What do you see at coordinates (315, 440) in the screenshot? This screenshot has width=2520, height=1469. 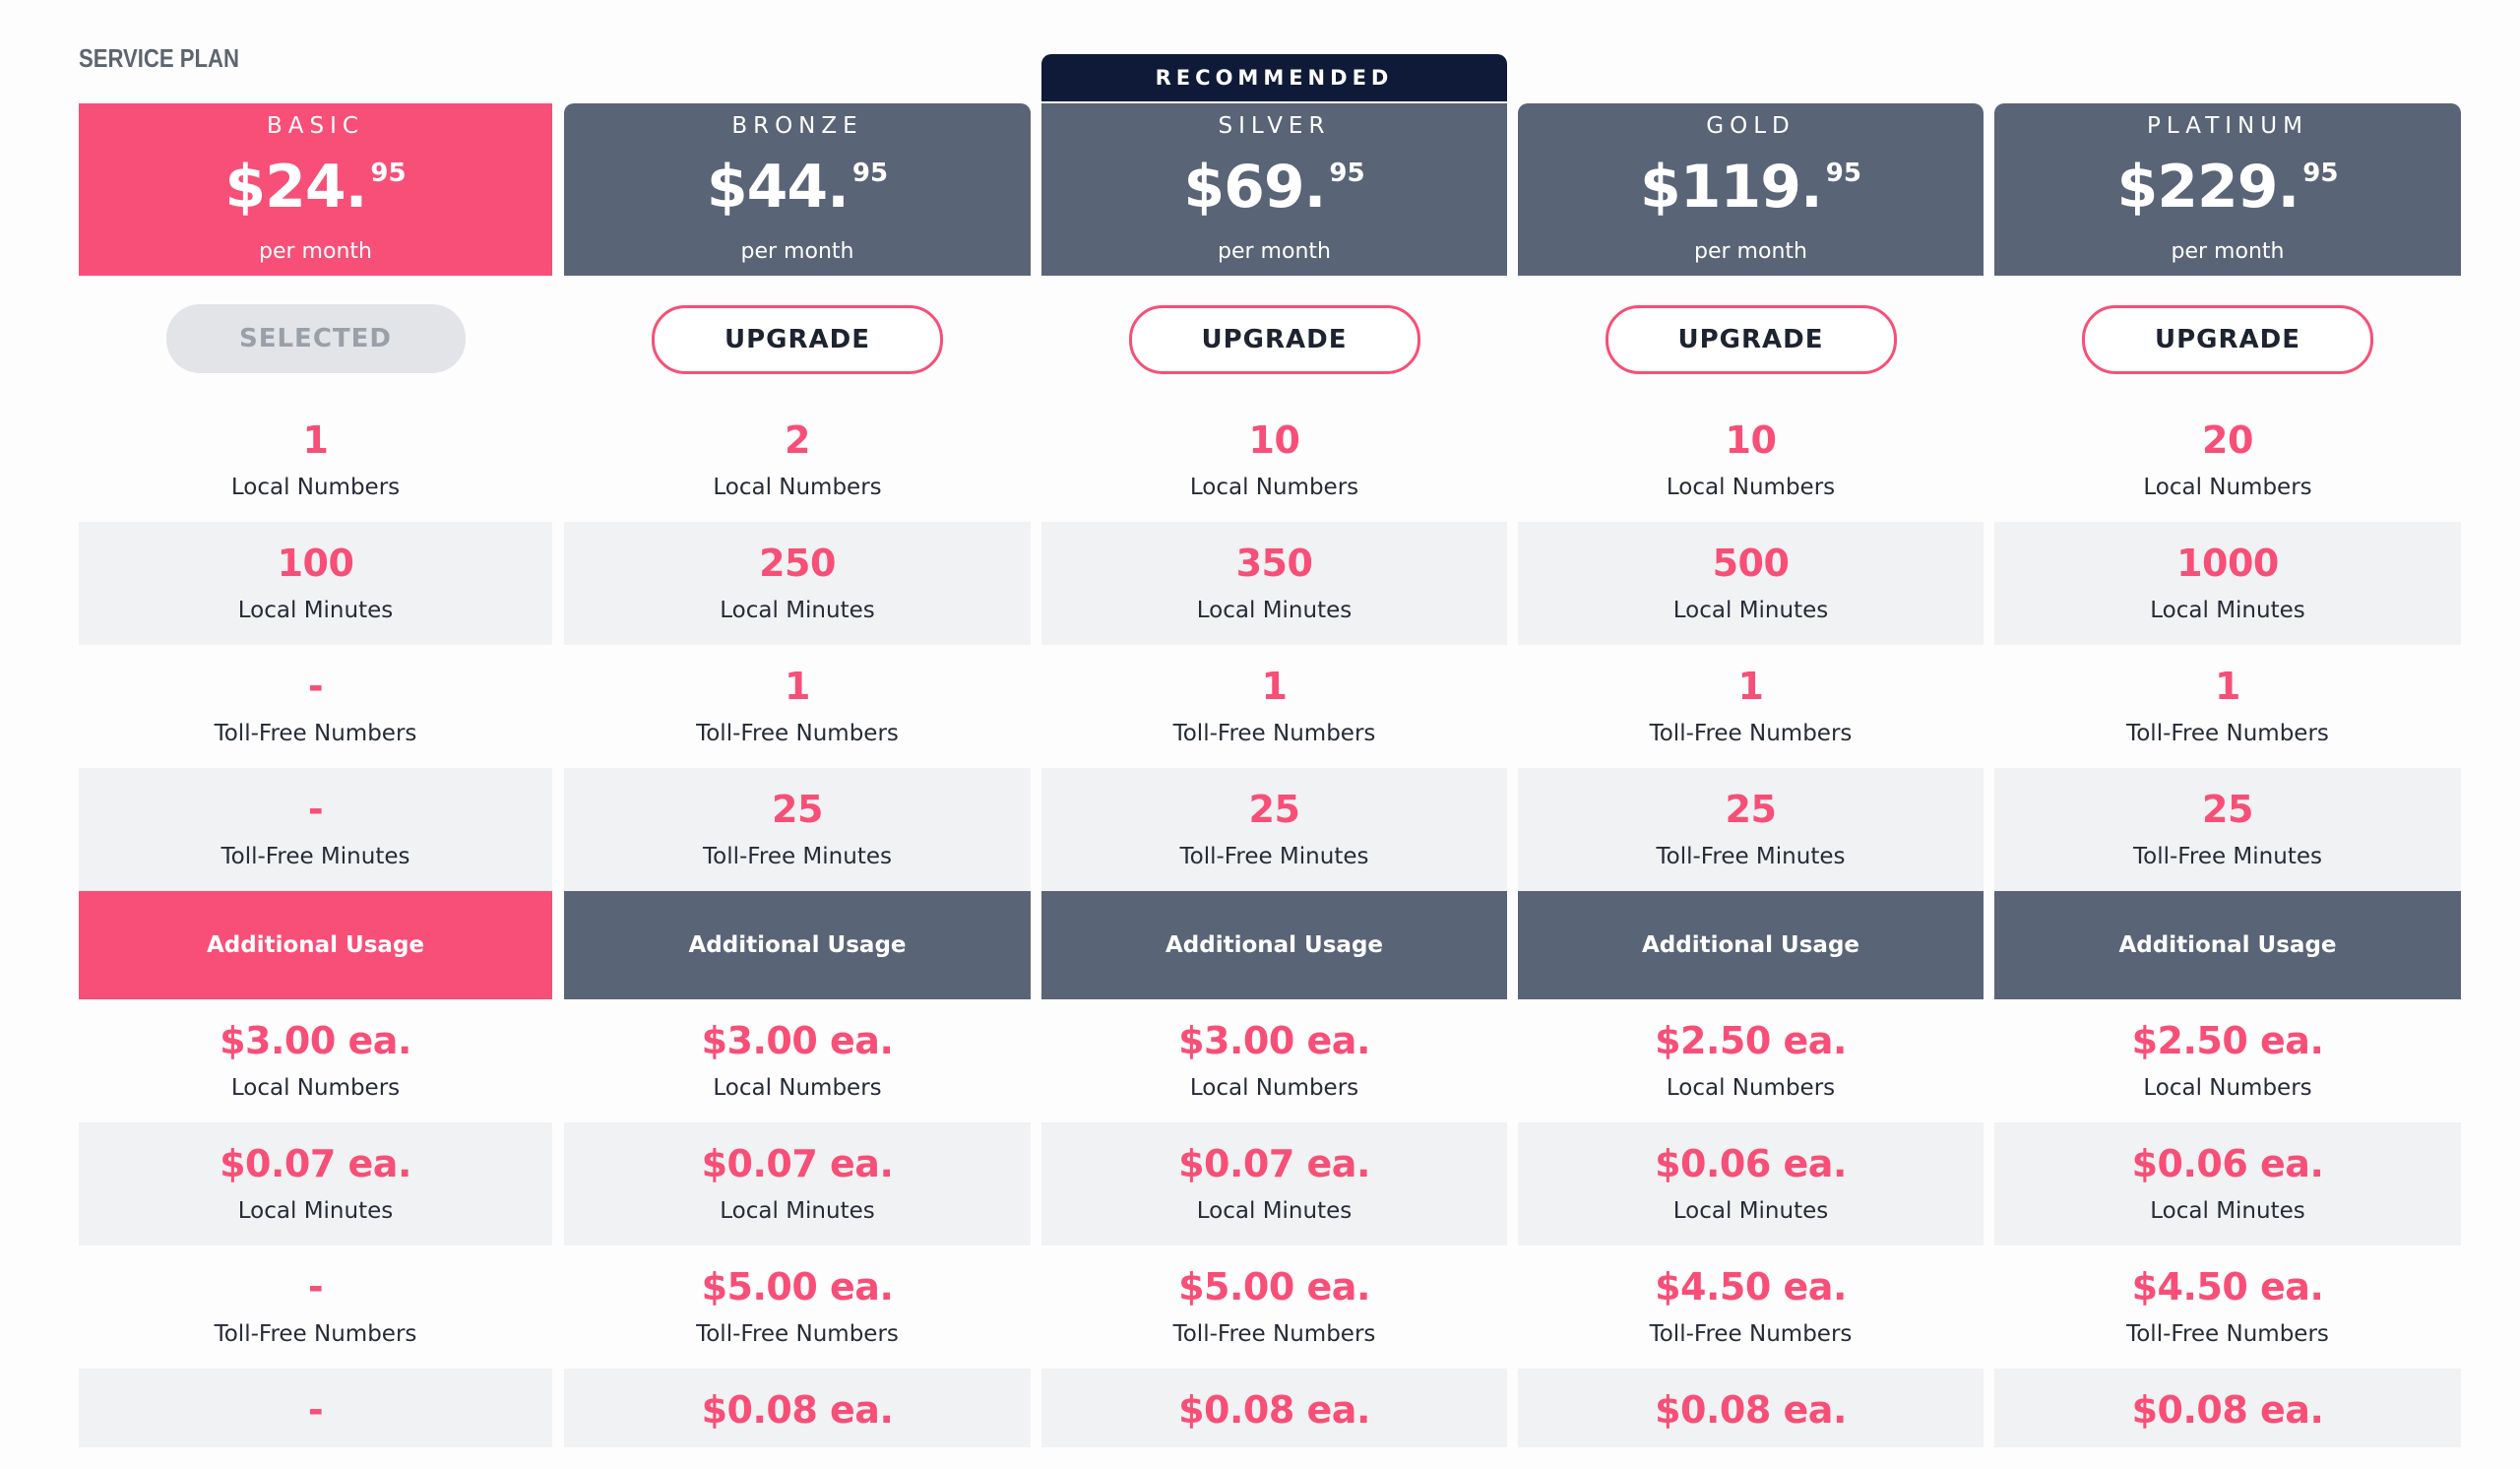 I see `local-numbers-value: 1` at bounding box center [315, 440].